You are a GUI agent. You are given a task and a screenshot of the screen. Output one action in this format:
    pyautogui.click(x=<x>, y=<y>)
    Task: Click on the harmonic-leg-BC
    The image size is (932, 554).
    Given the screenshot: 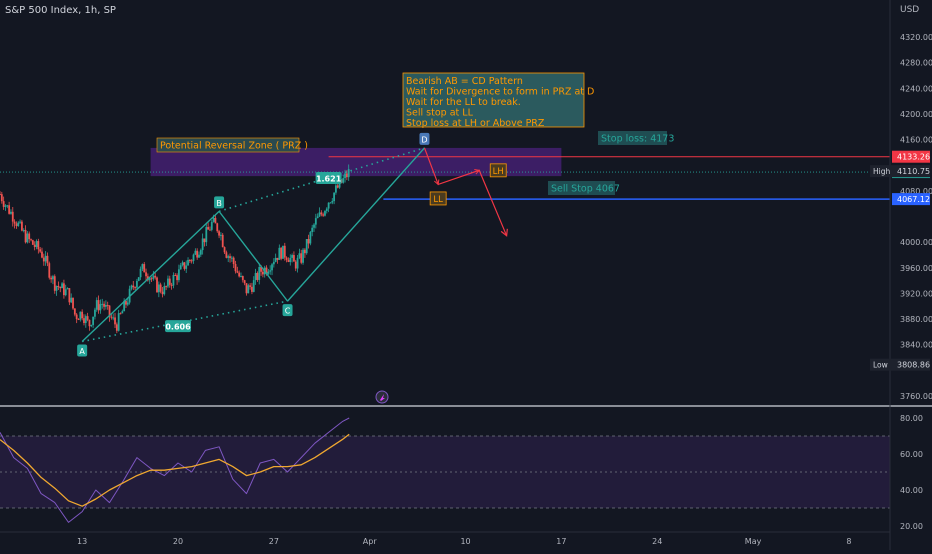 What is the action you would take?
    pyautogui.click(x=253, y=256)
    